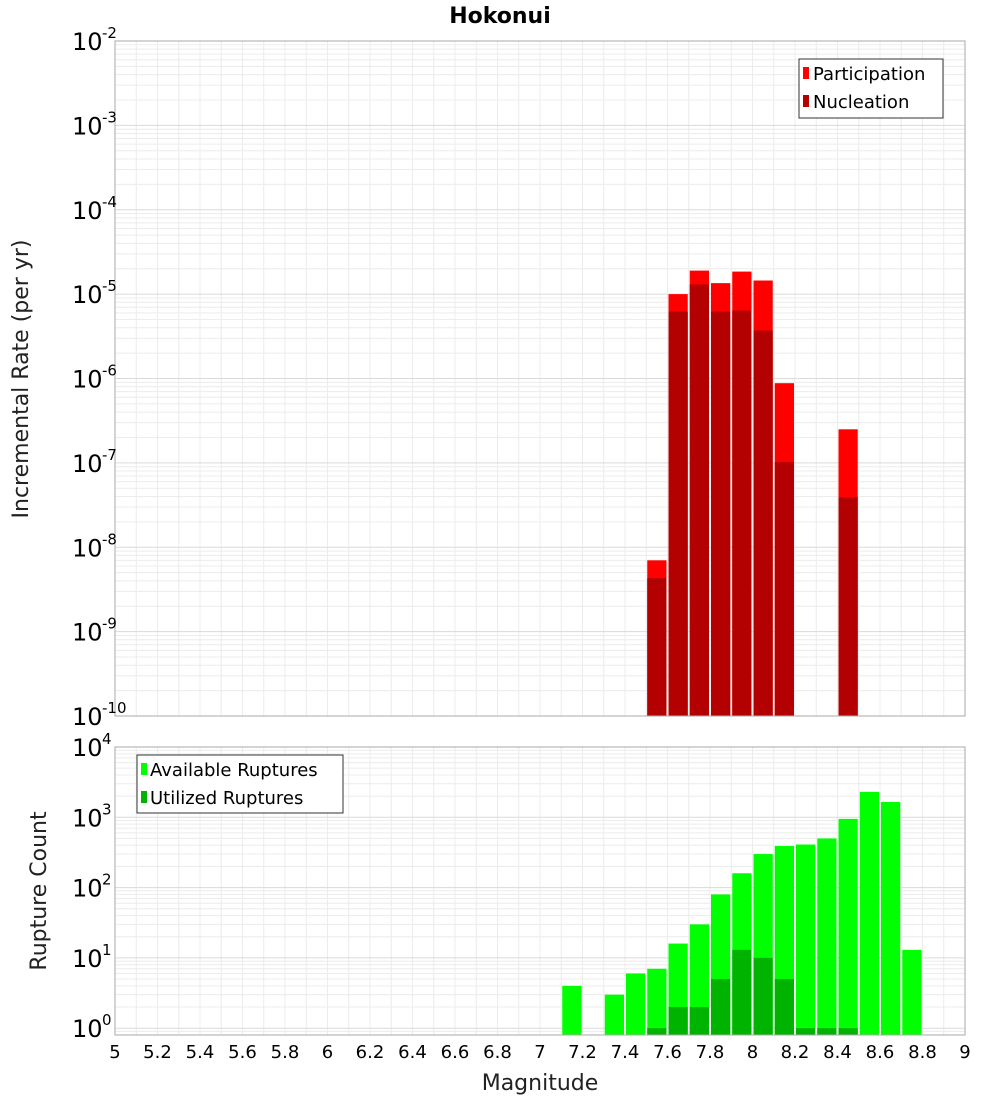 The width and height of the screenshot is (1000, 1100). I want to click on rate-bars, so click(752, 493).